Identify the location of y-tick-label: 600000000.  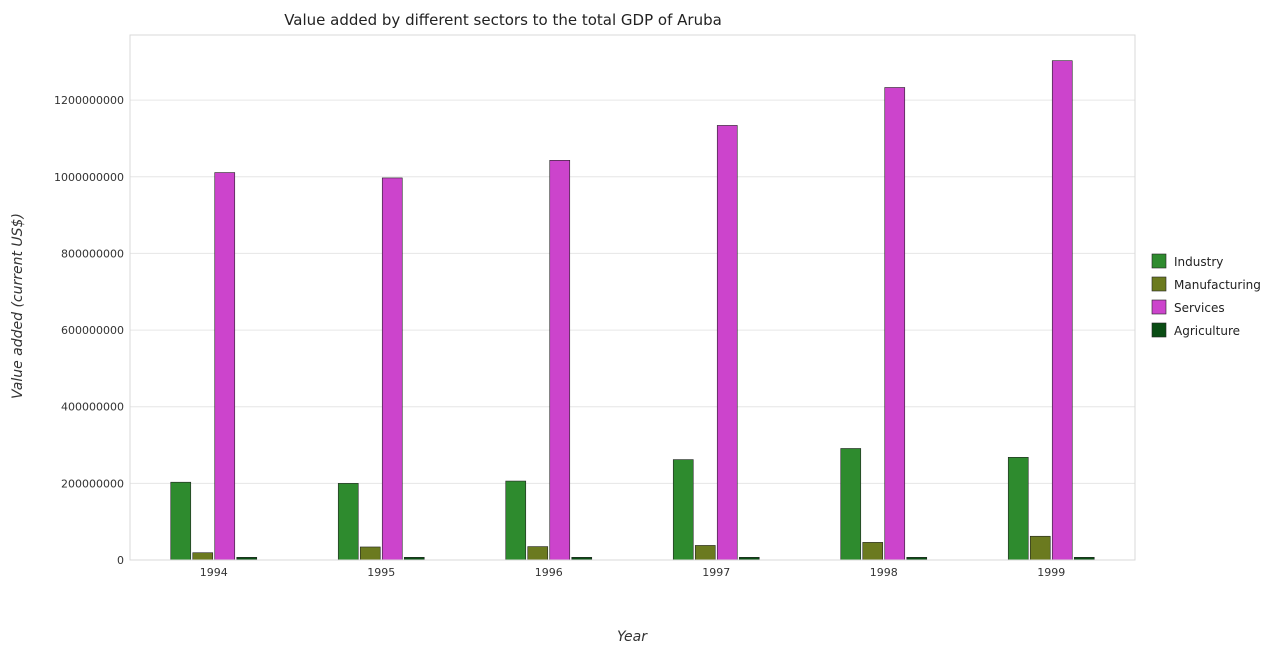
(92, 330).